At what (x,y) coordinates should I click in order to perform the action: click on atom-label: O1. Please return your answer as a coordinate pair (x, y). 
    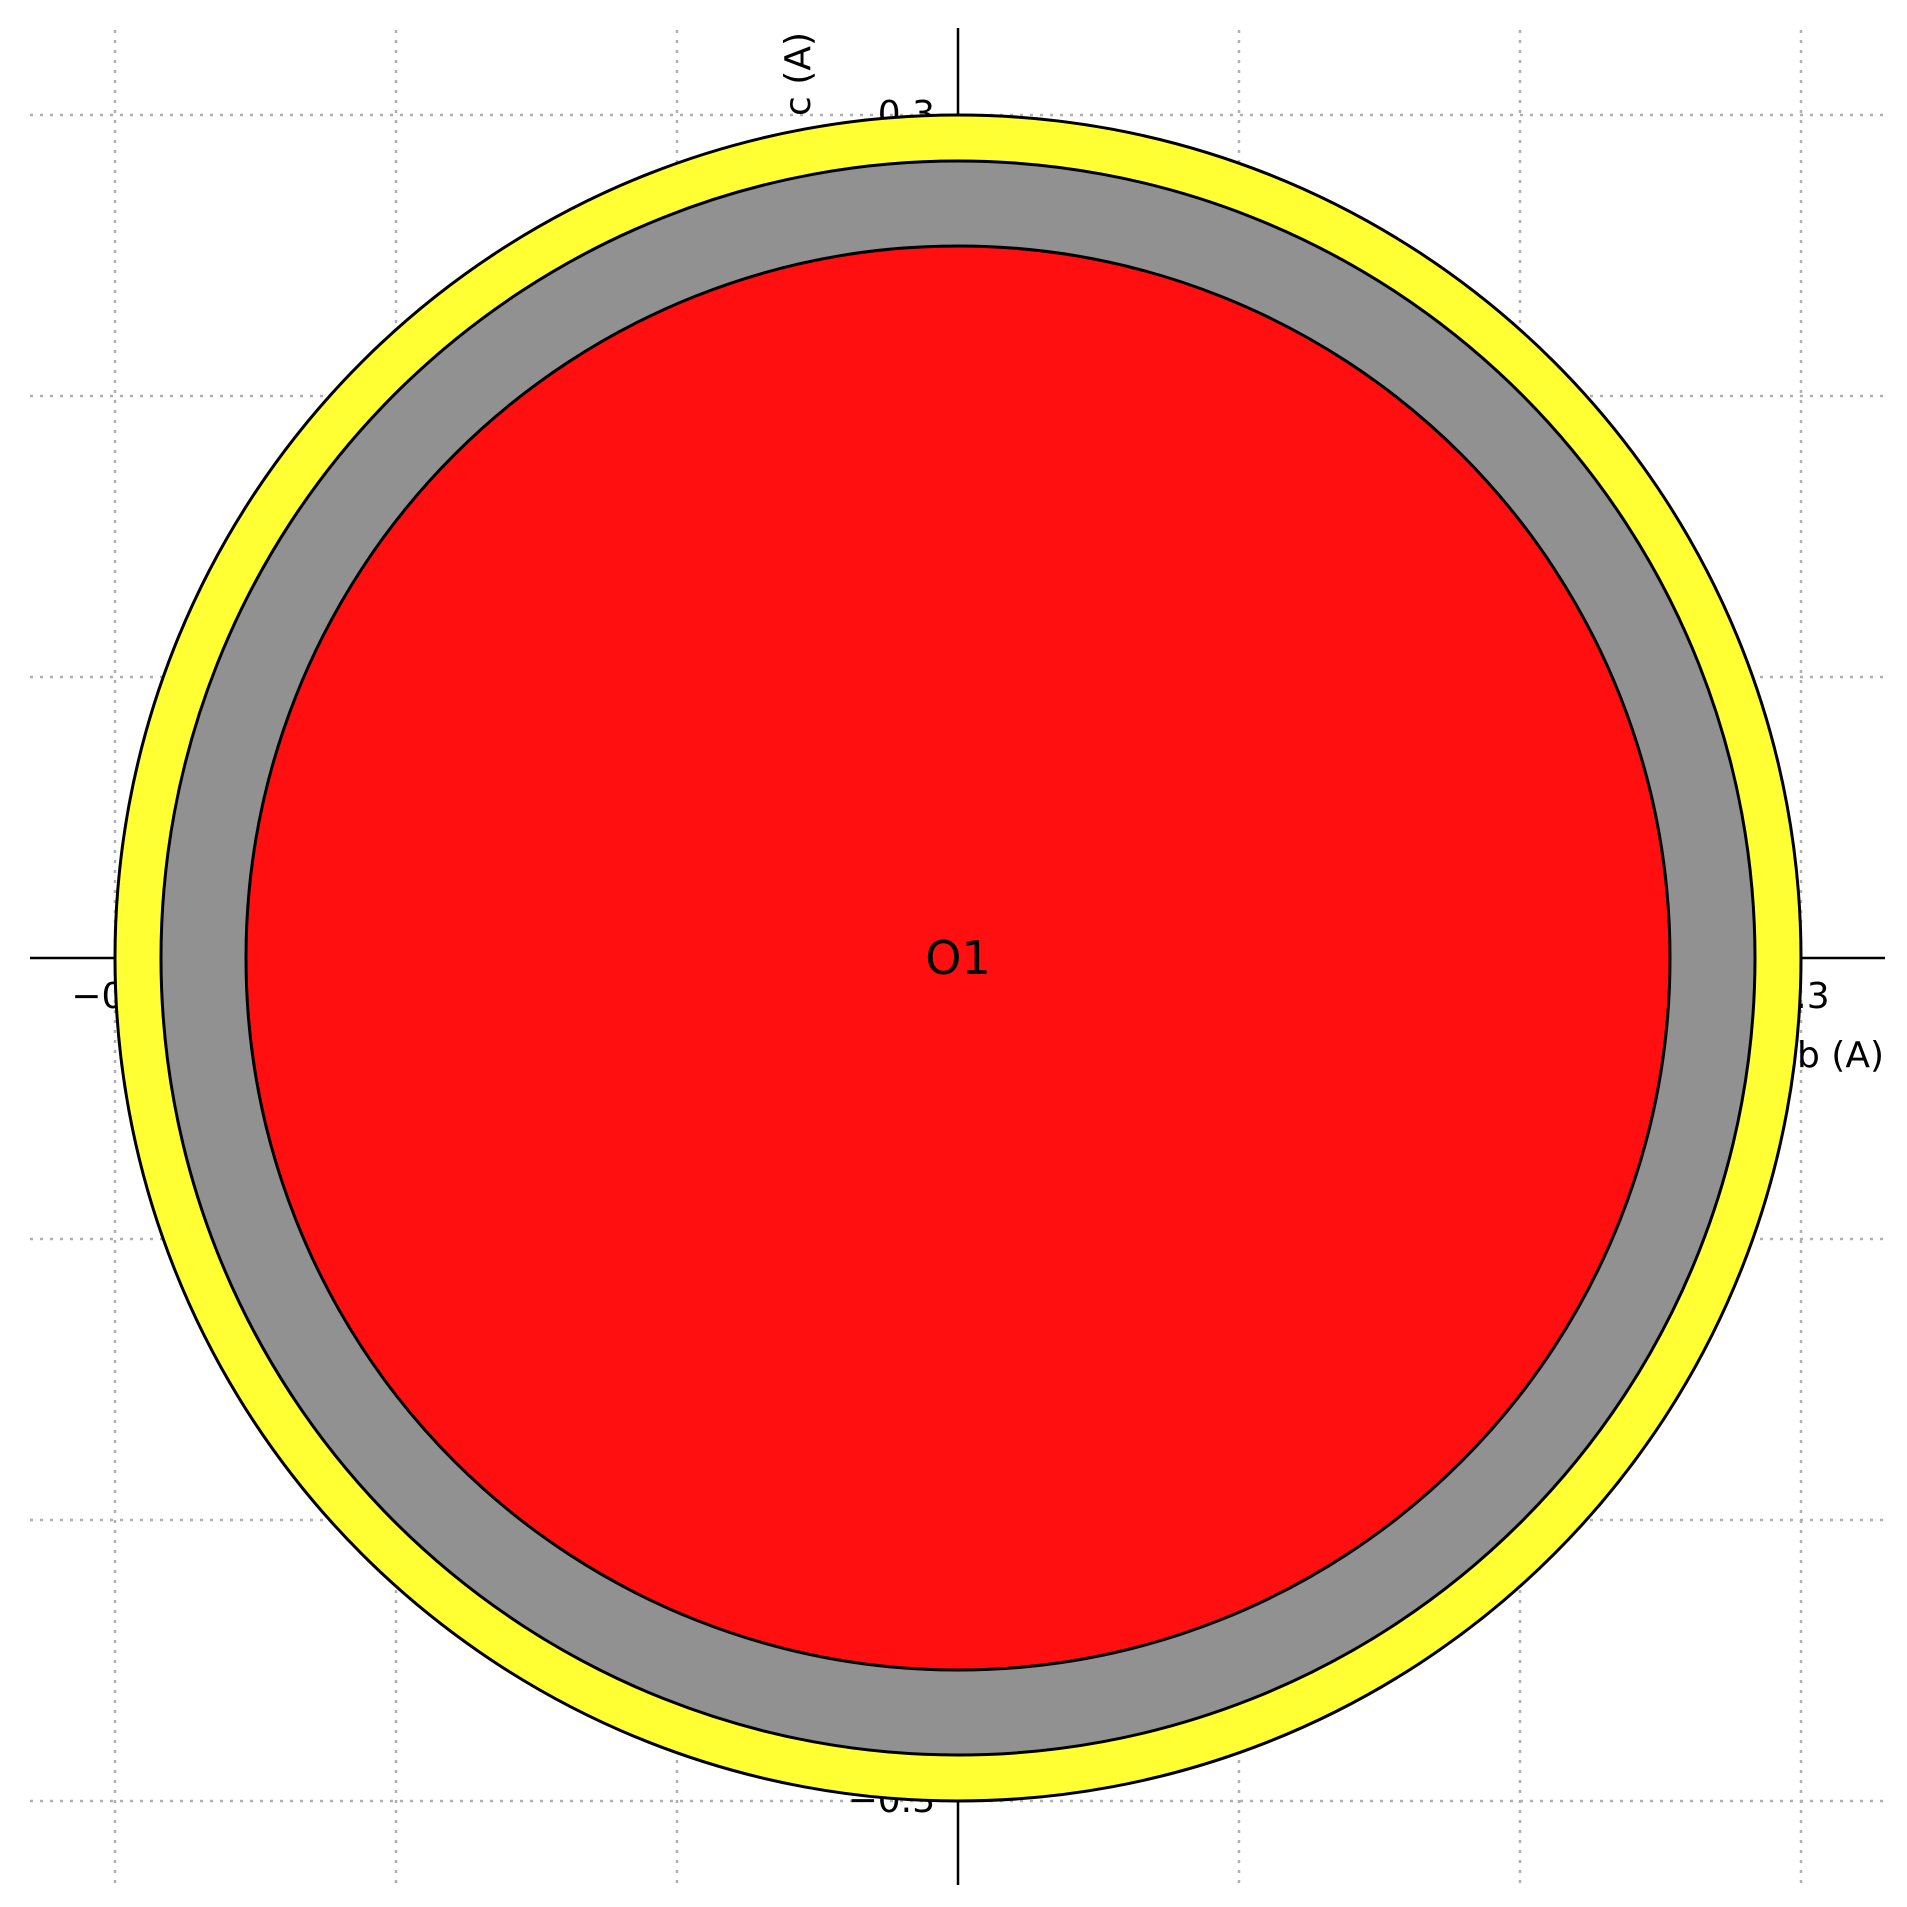
    Looking at the image, I should click on (957, 958).